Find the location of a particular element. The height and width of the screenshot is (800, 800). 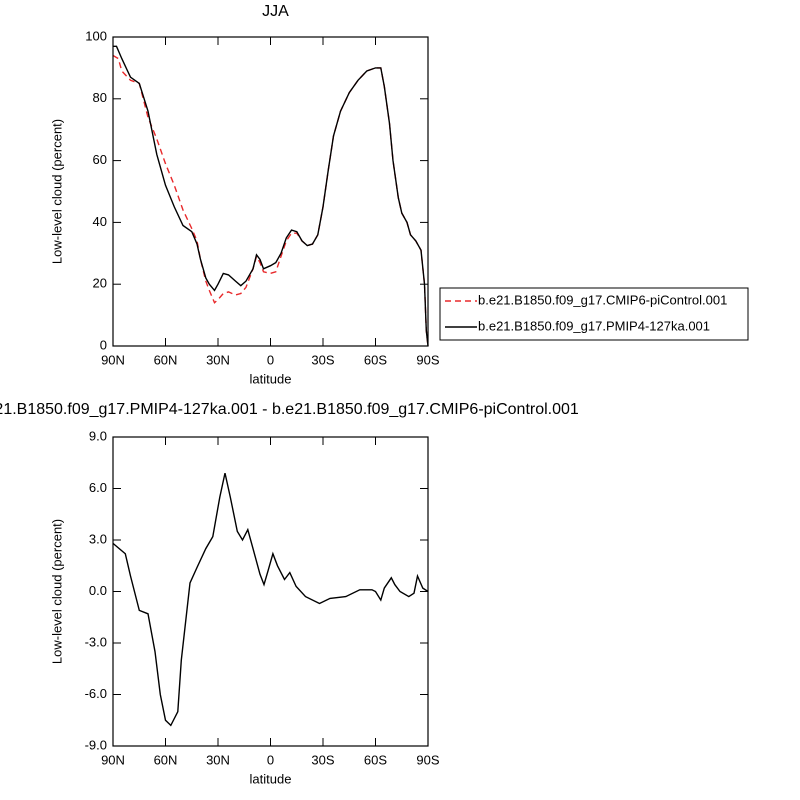

y-tick-label: 100 is located at coordinates (96, 35).